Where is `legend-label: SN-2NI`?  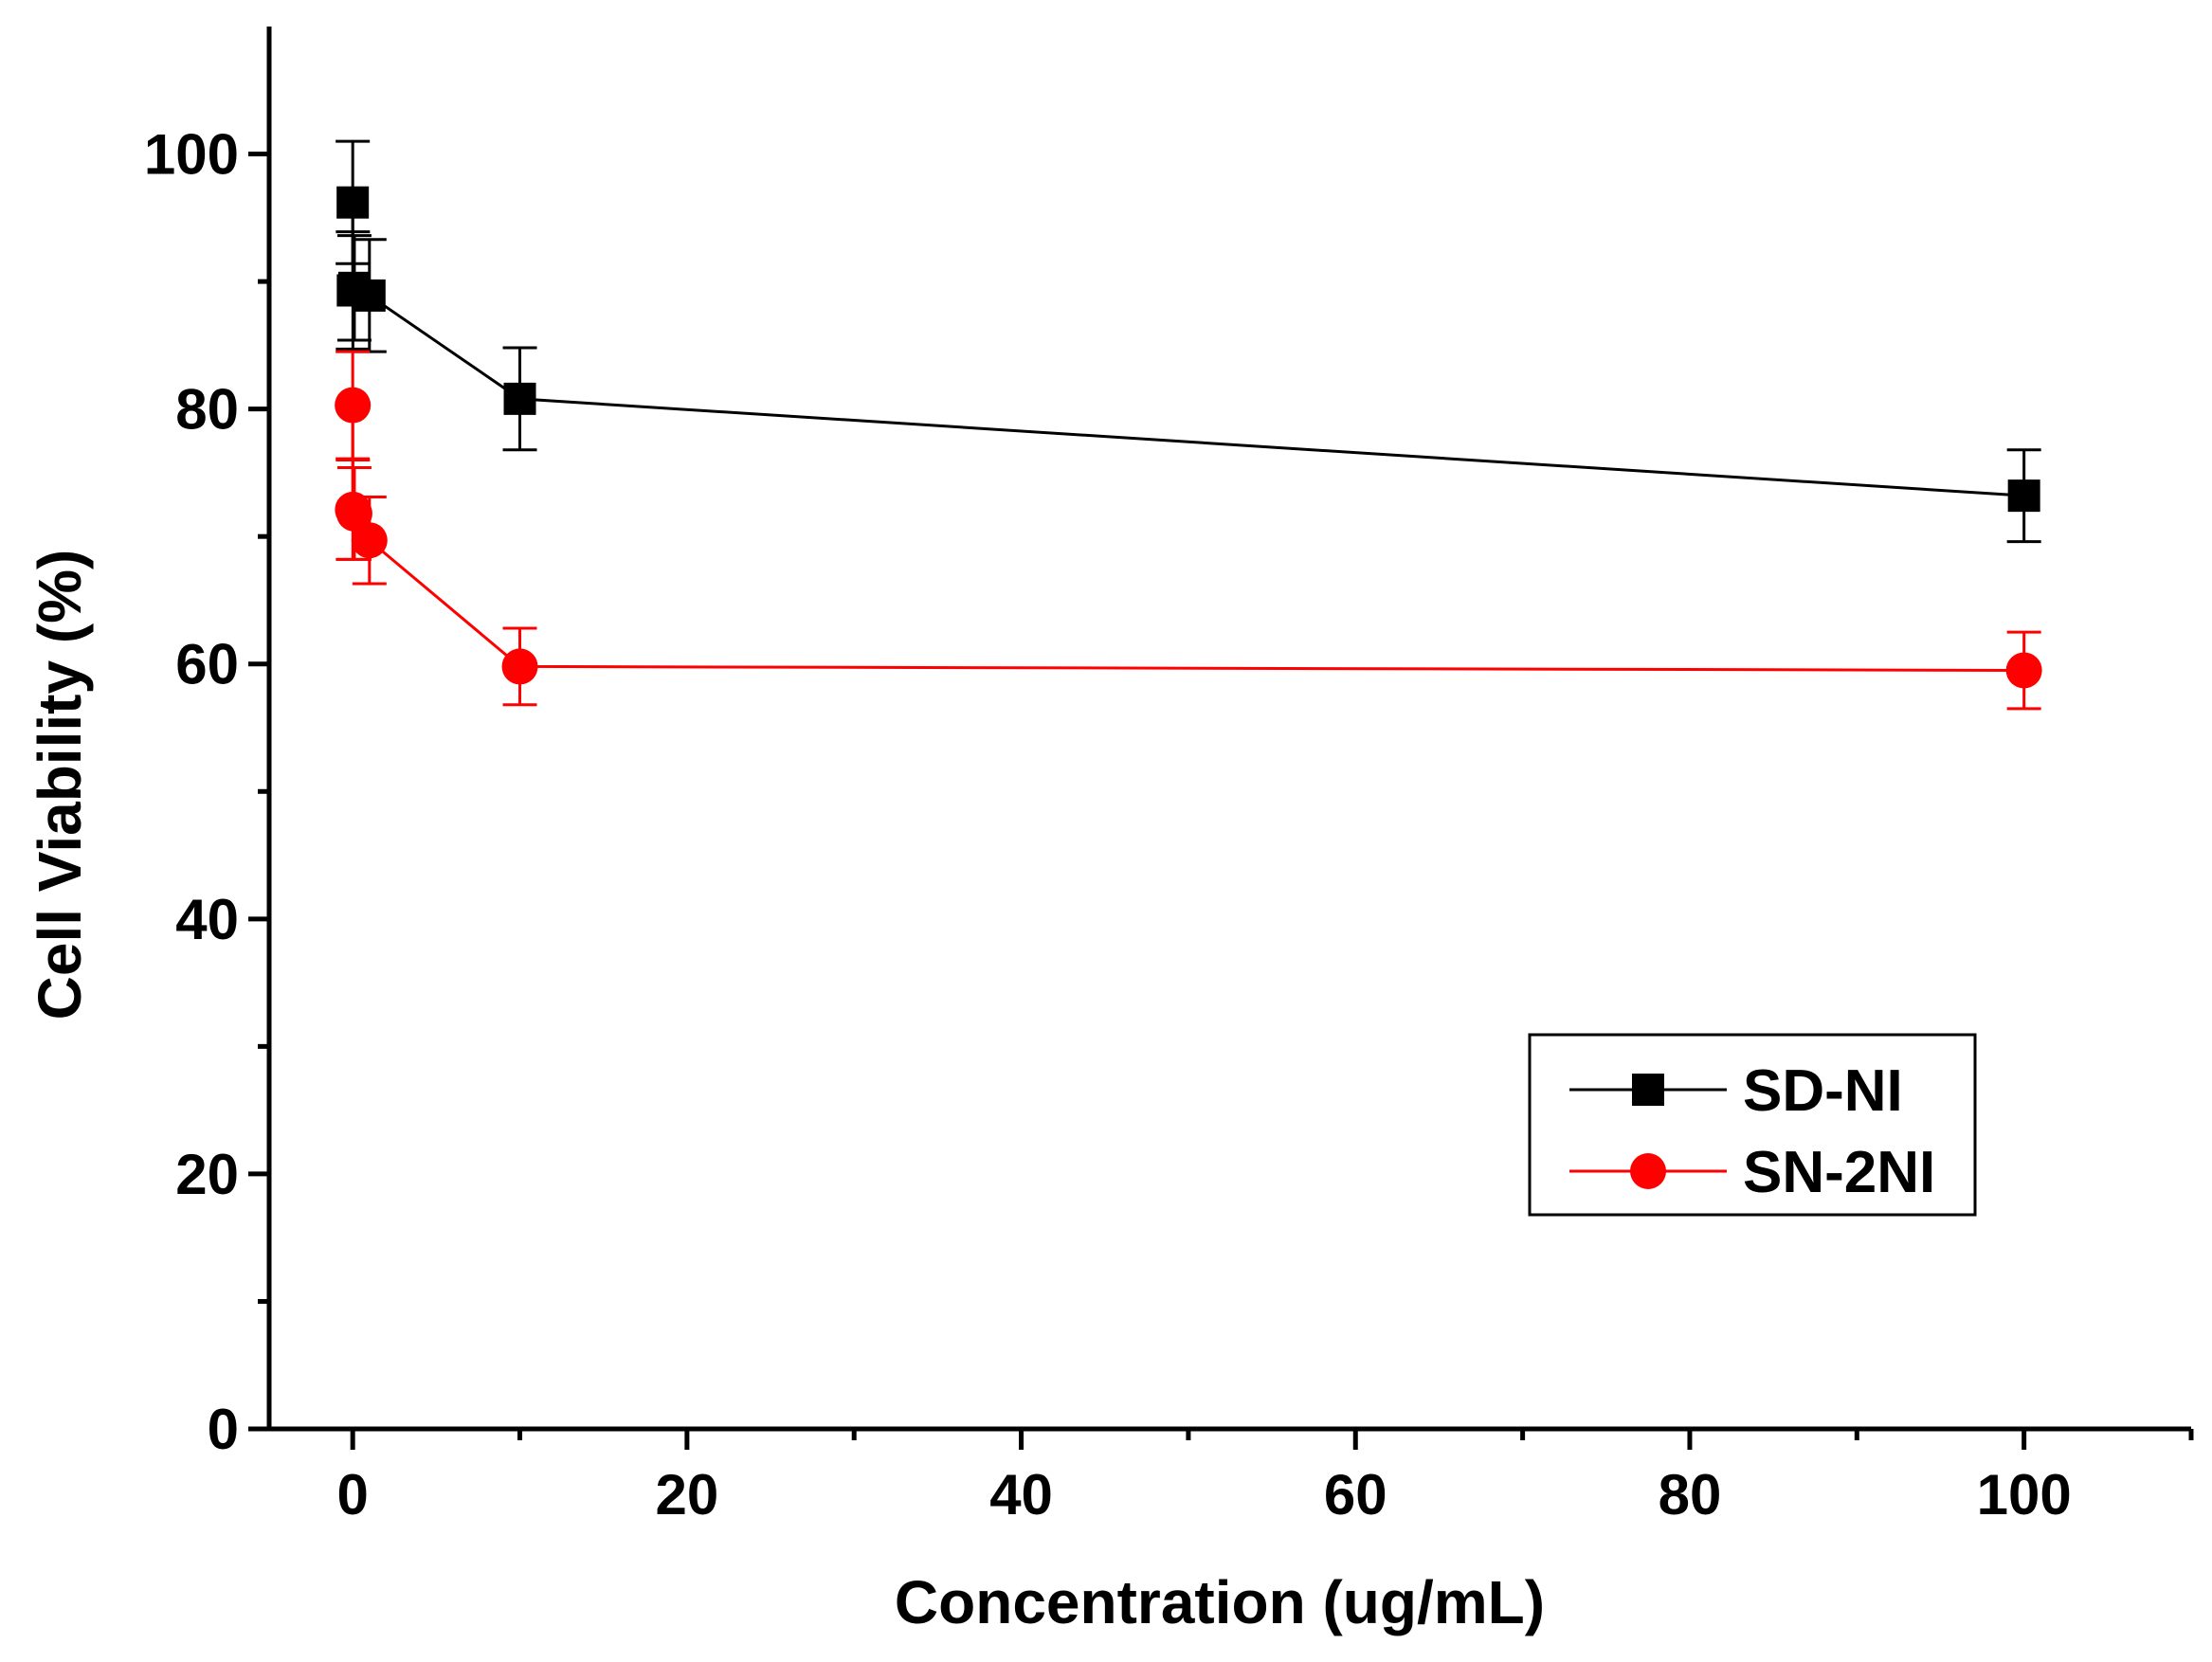
legend-label: SN-2NI is located at coordinates (1839, 1172).